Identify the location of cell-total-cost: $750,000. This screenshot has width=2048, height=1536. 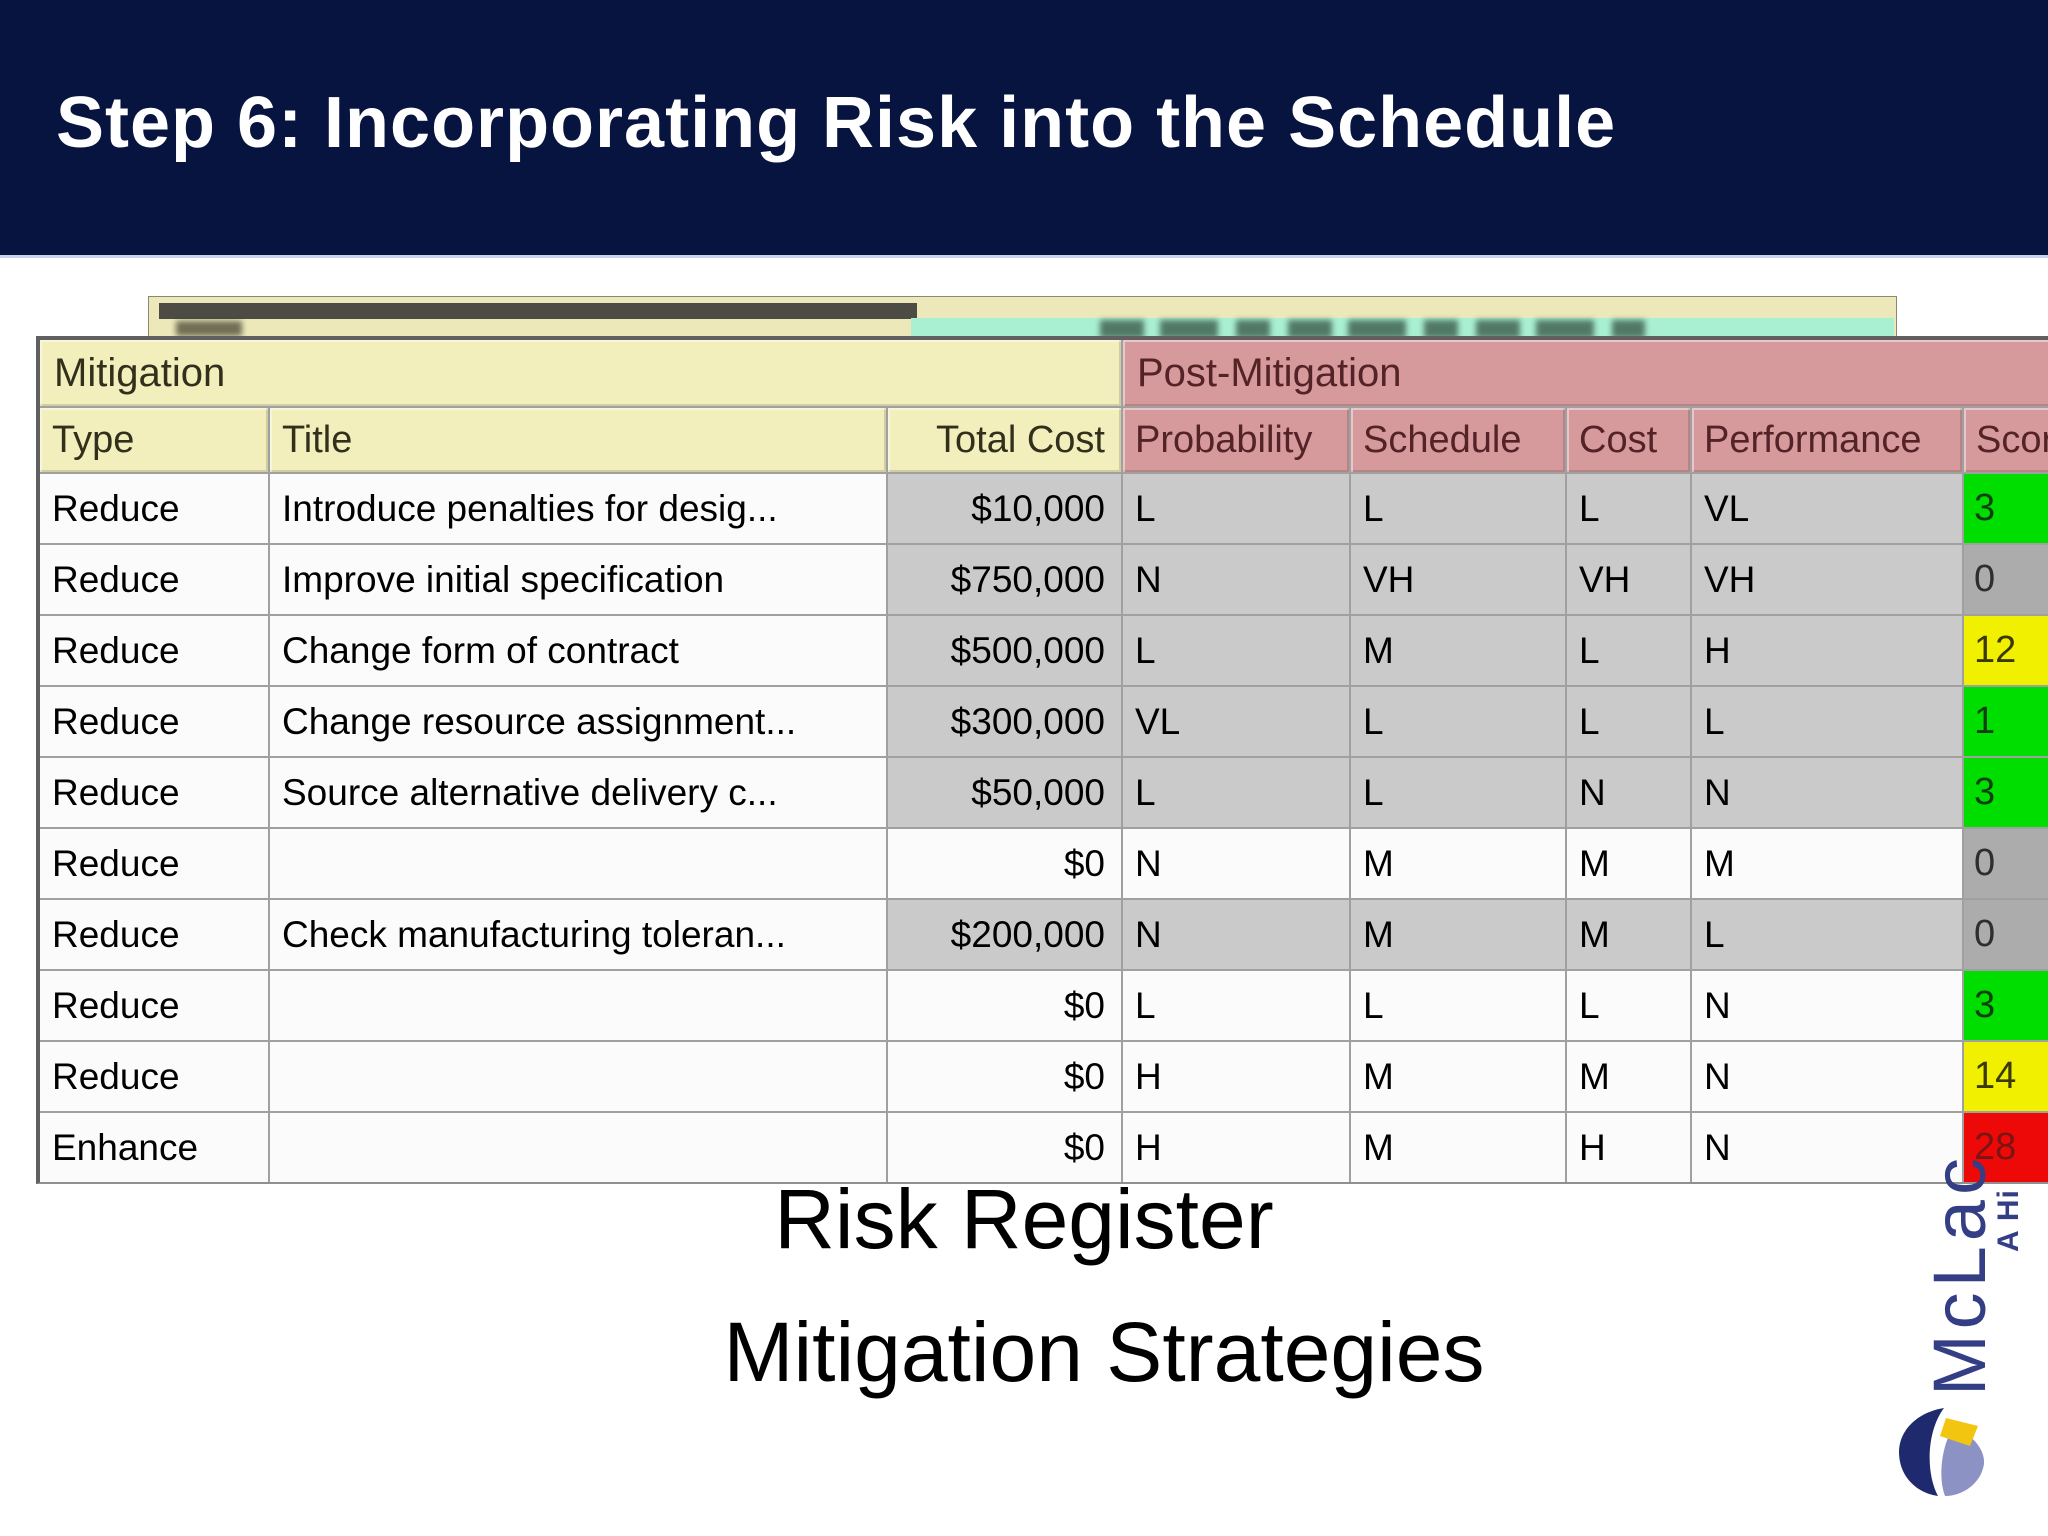
(1004, 579).